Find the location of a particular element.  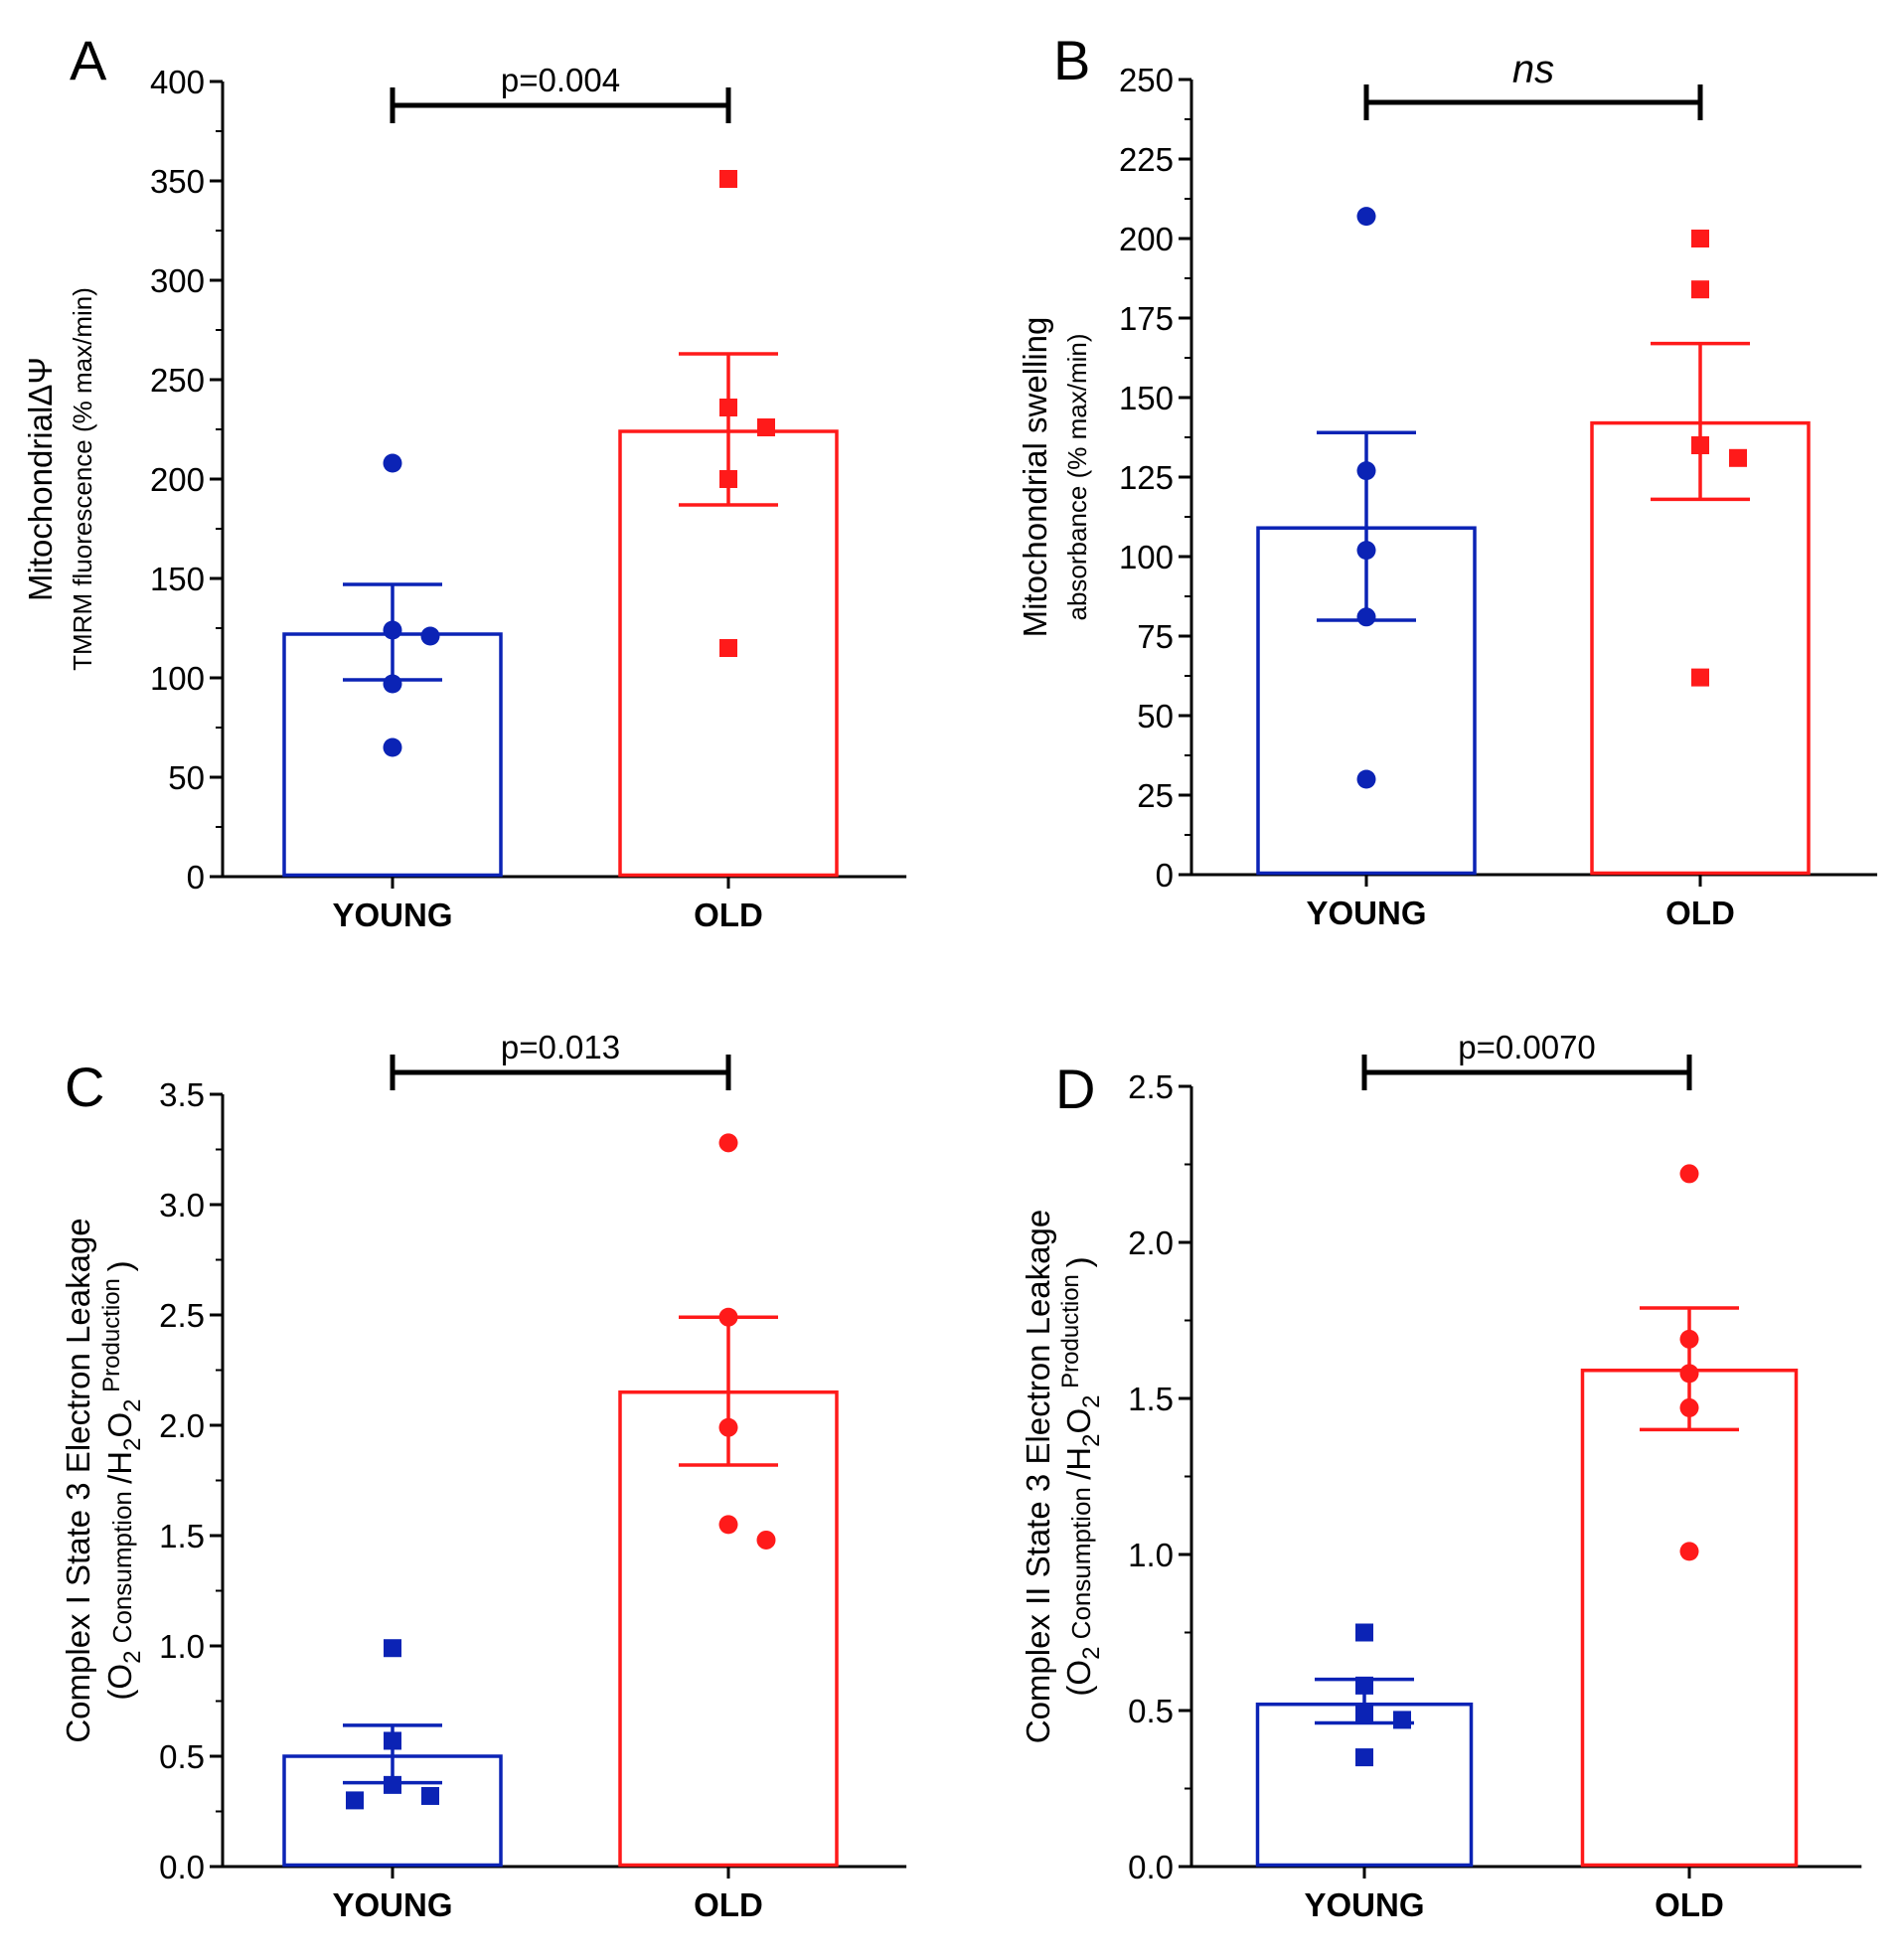

y-tick-label: 225 is located at coordinates (1146, 160).